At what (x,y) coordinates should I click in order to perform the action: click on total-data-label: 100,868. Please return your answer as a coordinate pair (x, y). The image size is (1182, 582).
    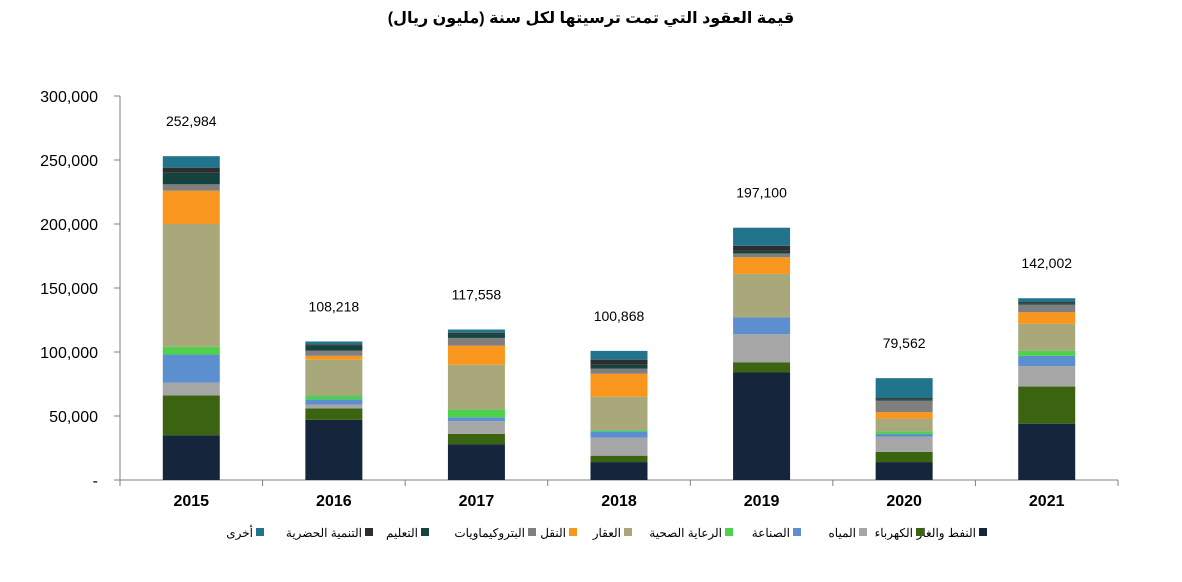
    Looking at the image, I should click on (619, 316).